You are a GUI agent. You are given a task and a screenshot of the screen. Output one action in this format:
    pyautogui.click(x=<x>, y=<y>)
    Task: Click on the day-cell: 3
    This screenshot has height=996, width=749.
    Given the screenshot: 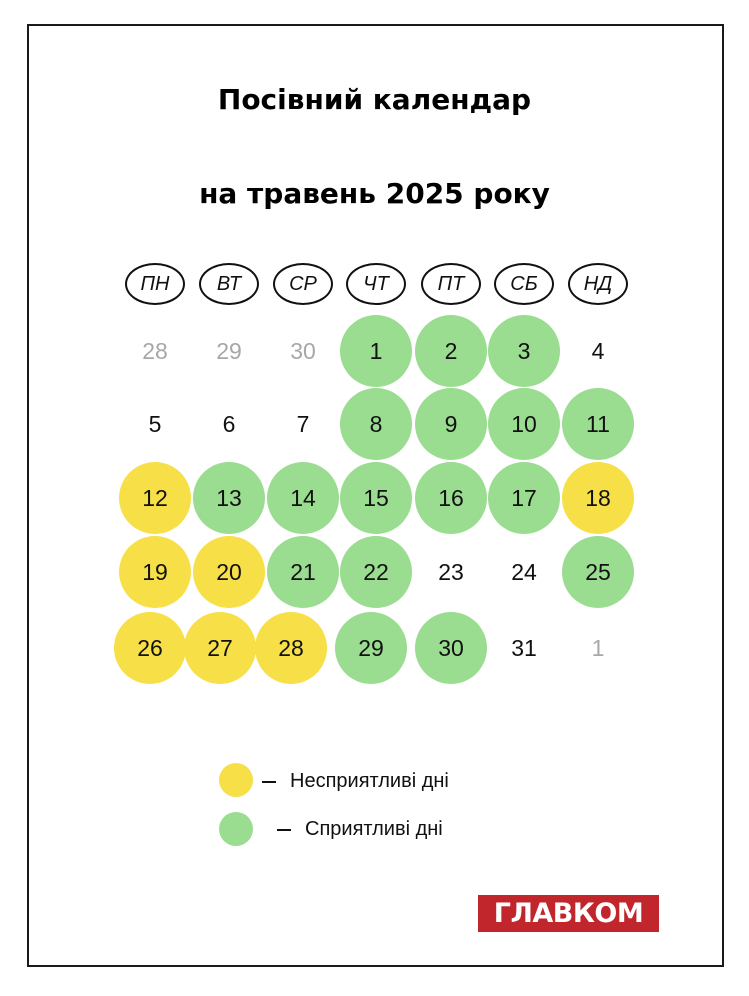 What is the action you would take?
    pyautogui.click(x=524, y=351)
    